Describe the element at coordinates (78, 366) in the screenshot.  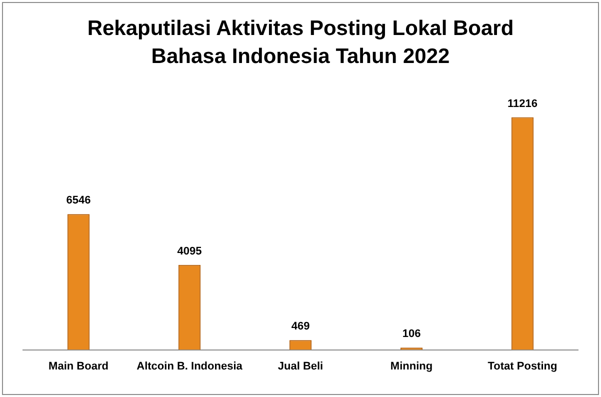
I see `x-tick-label: Main Board` at that location.